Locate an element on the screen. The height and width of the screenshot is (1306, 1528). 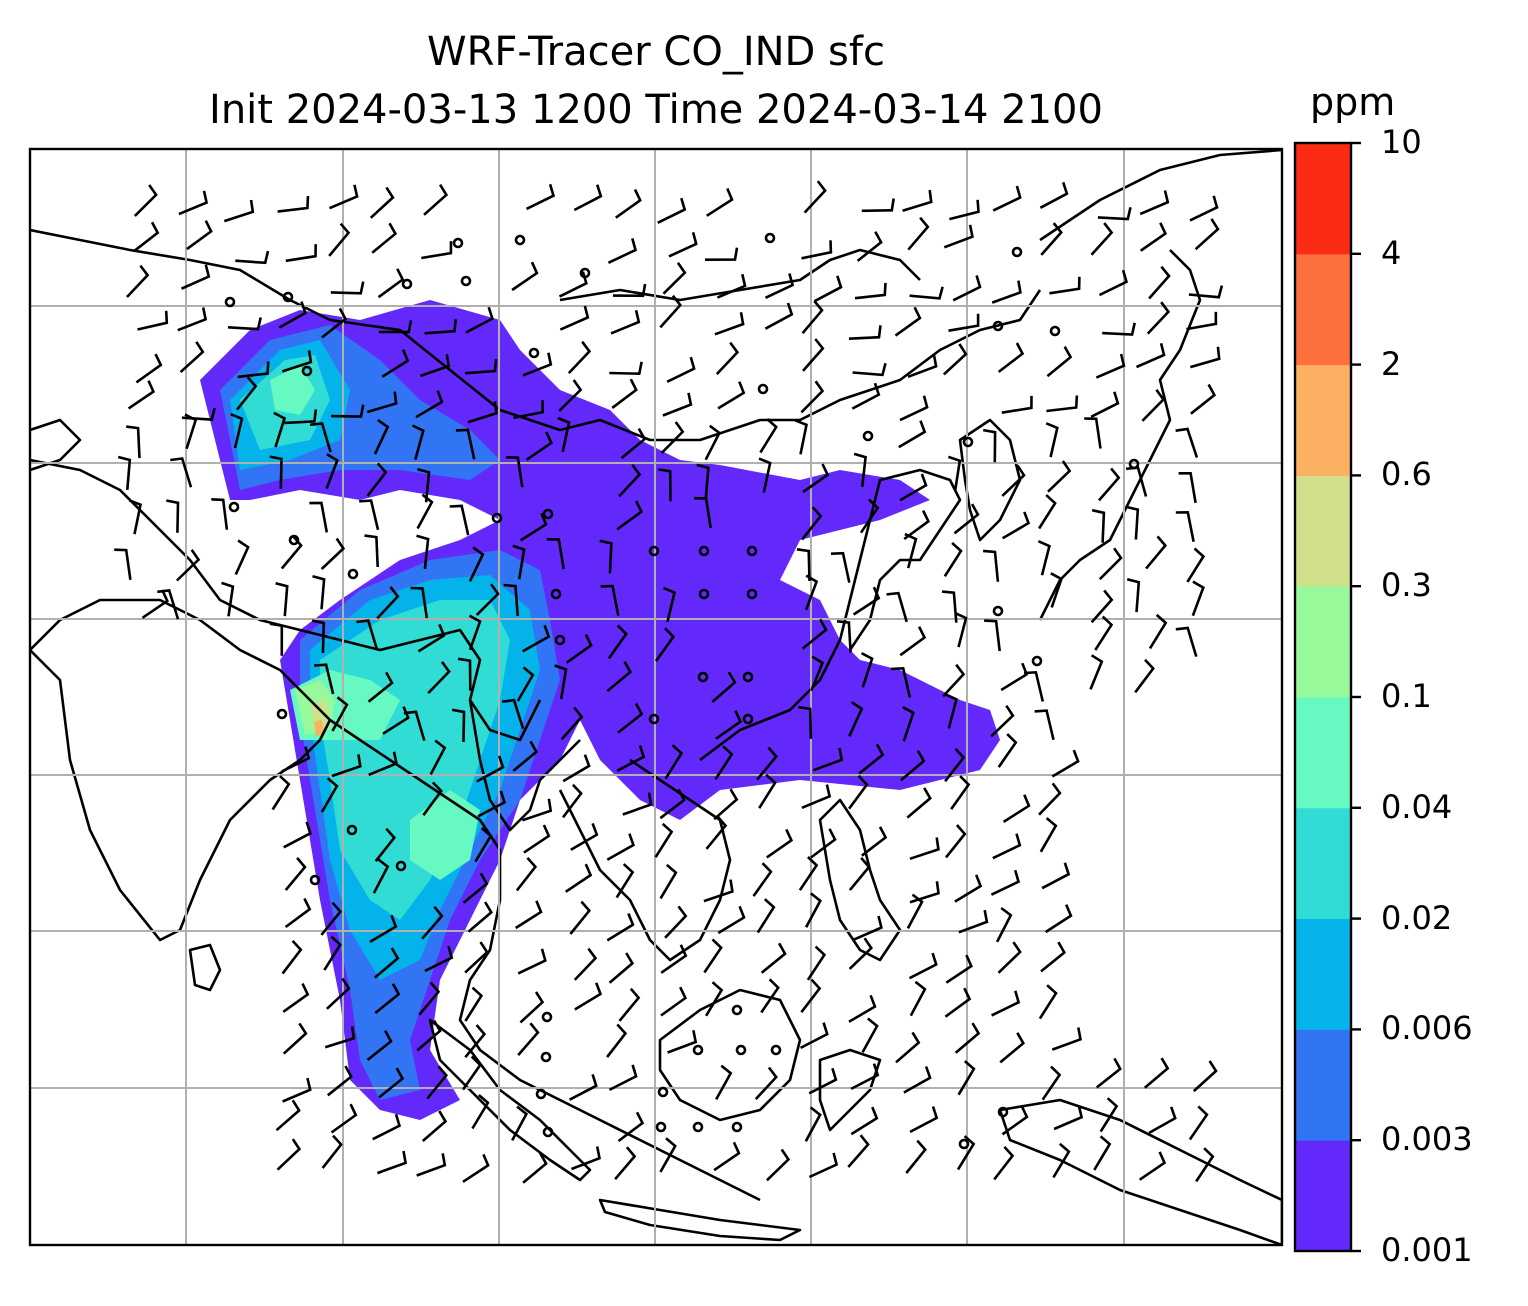
border-central-asia is located at coordinates (165, 545).